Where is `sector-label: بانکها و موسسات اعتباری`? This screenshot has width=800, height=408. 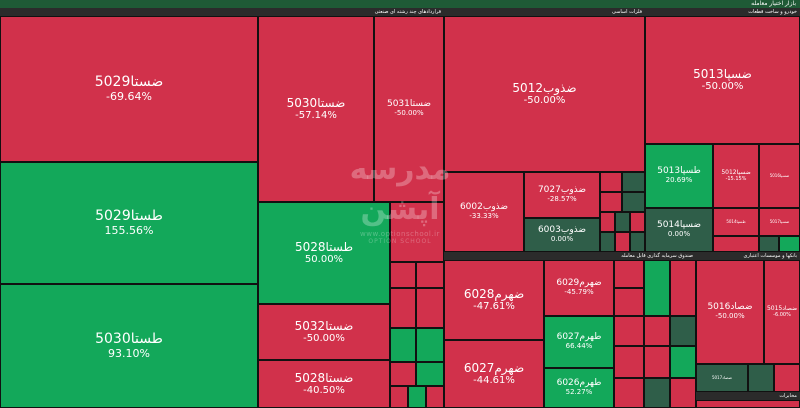 sector-label: بانکها و موسسات اعتباری is located at coordinates (770, 256).